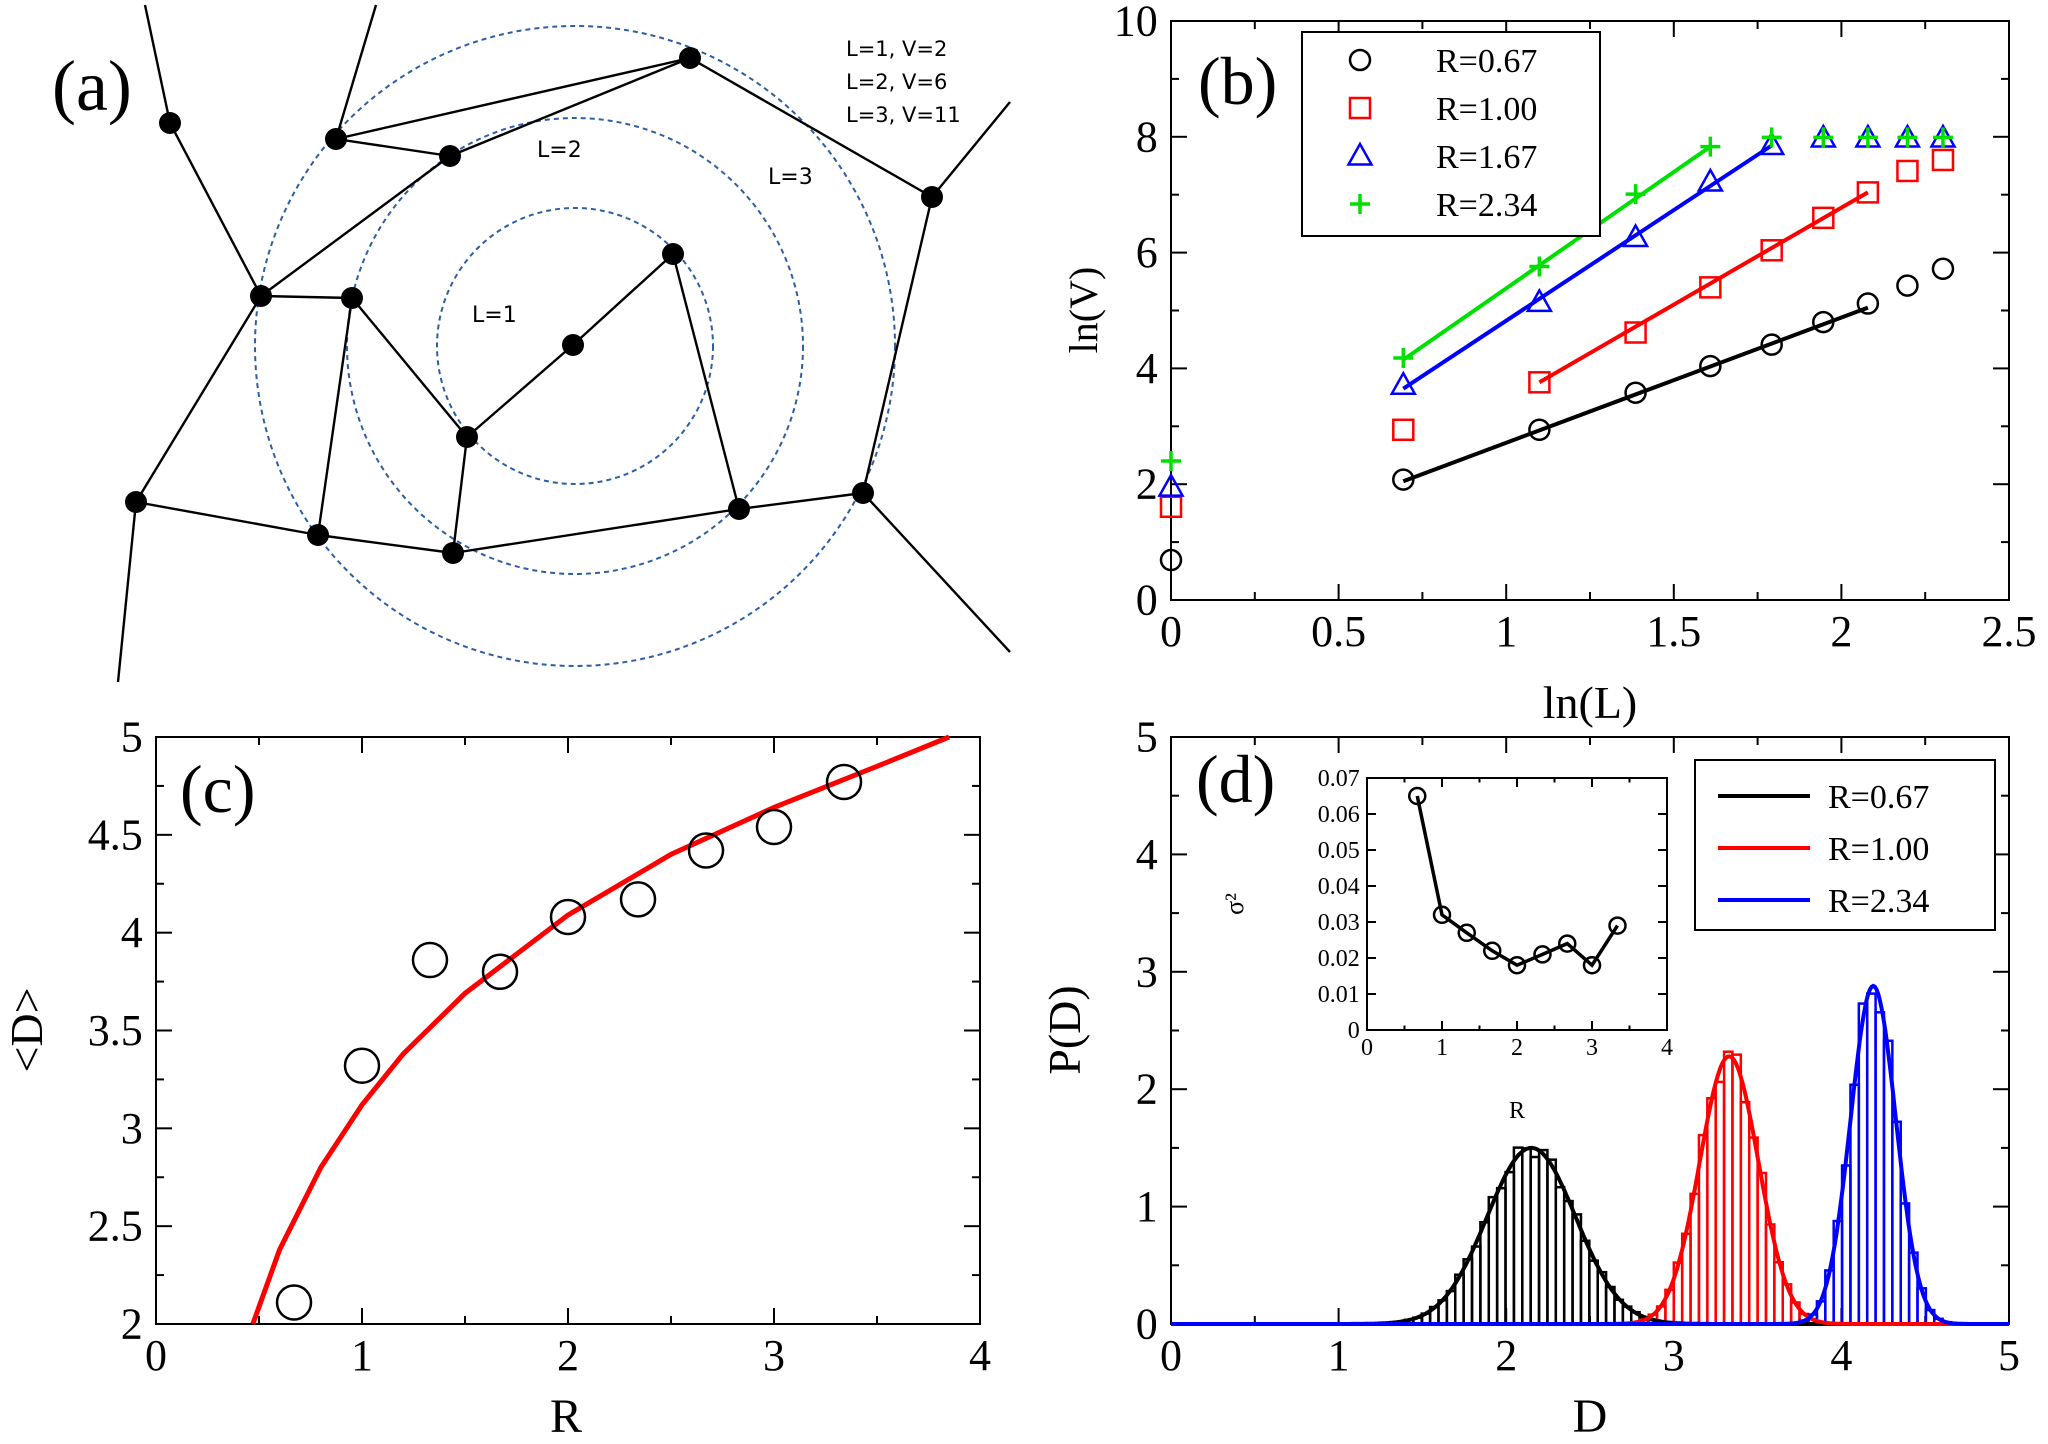 This screenshot has width=2048, height=1444. Describe the element at coordinates (1136, 23) in the screenshot. I see `y-tick-label: 10` at that location.